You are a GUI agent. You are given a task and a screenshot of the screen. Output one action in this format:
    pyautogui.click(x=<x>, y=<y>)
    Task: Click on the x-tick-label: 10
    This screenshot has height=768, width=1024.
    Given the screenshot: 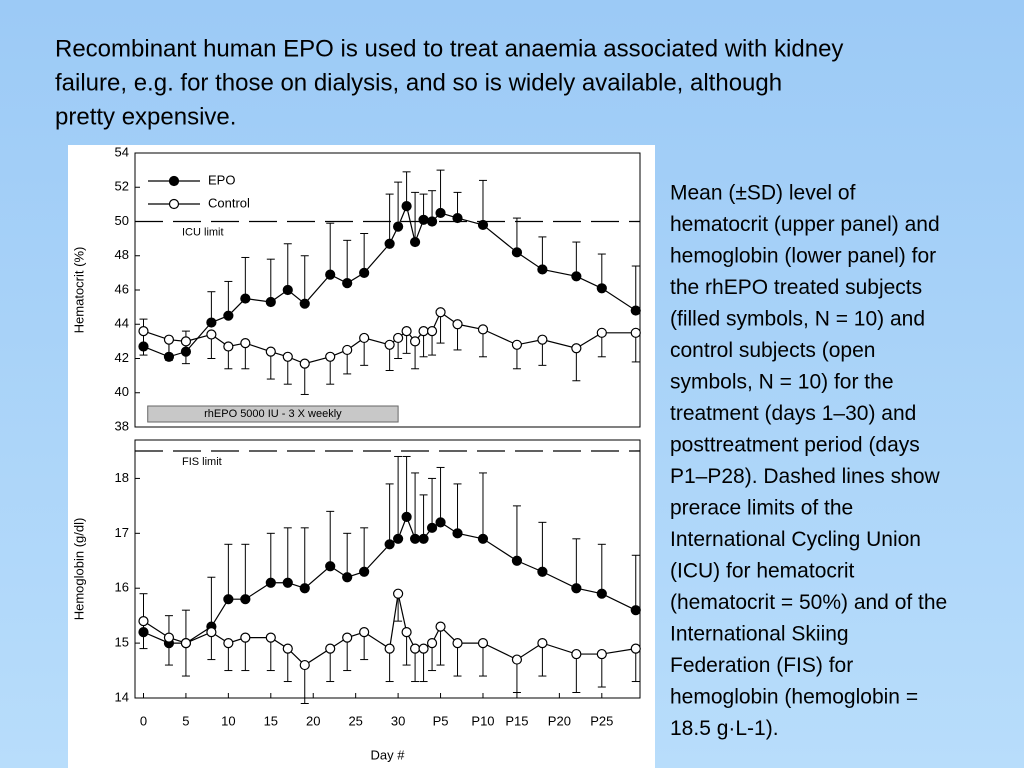 What is the action you would take?
    pyautogui.click(x=228, y=720)
    